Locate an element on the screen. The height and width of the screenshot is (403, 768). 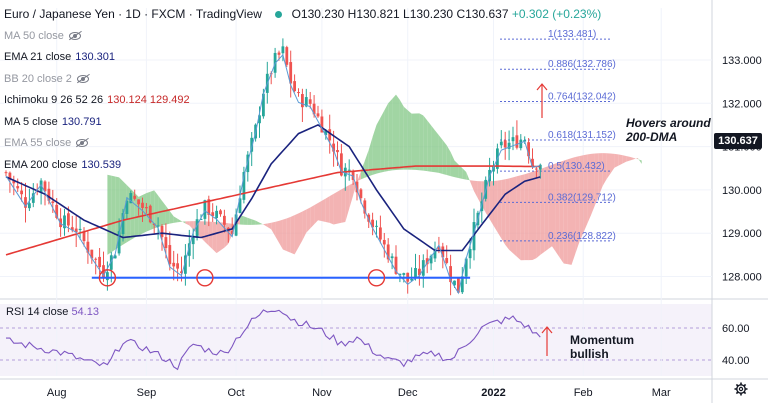
gear-icon is located at coordinates (741, 389).